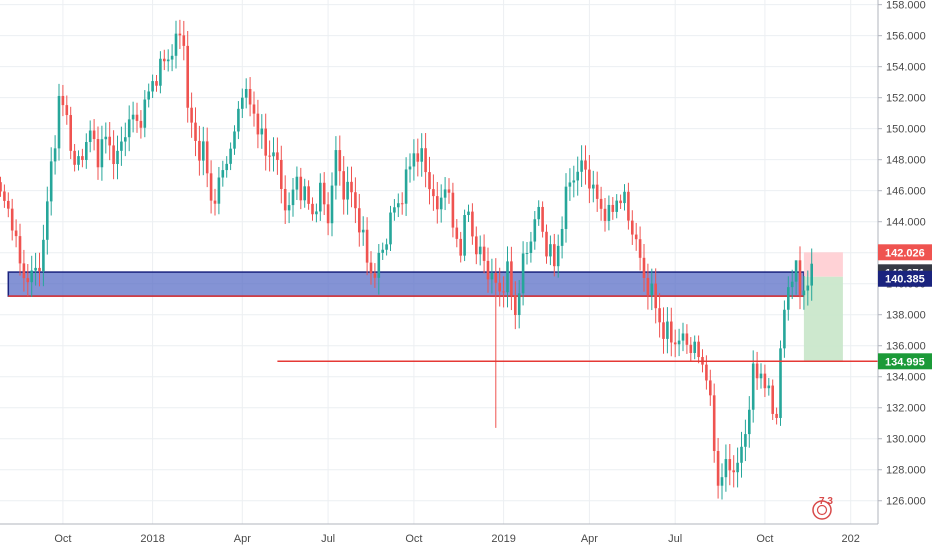  Describe the element at coordinates (906, 409) in the screenshot. I see `price-tick-label: 132.000` at that location.